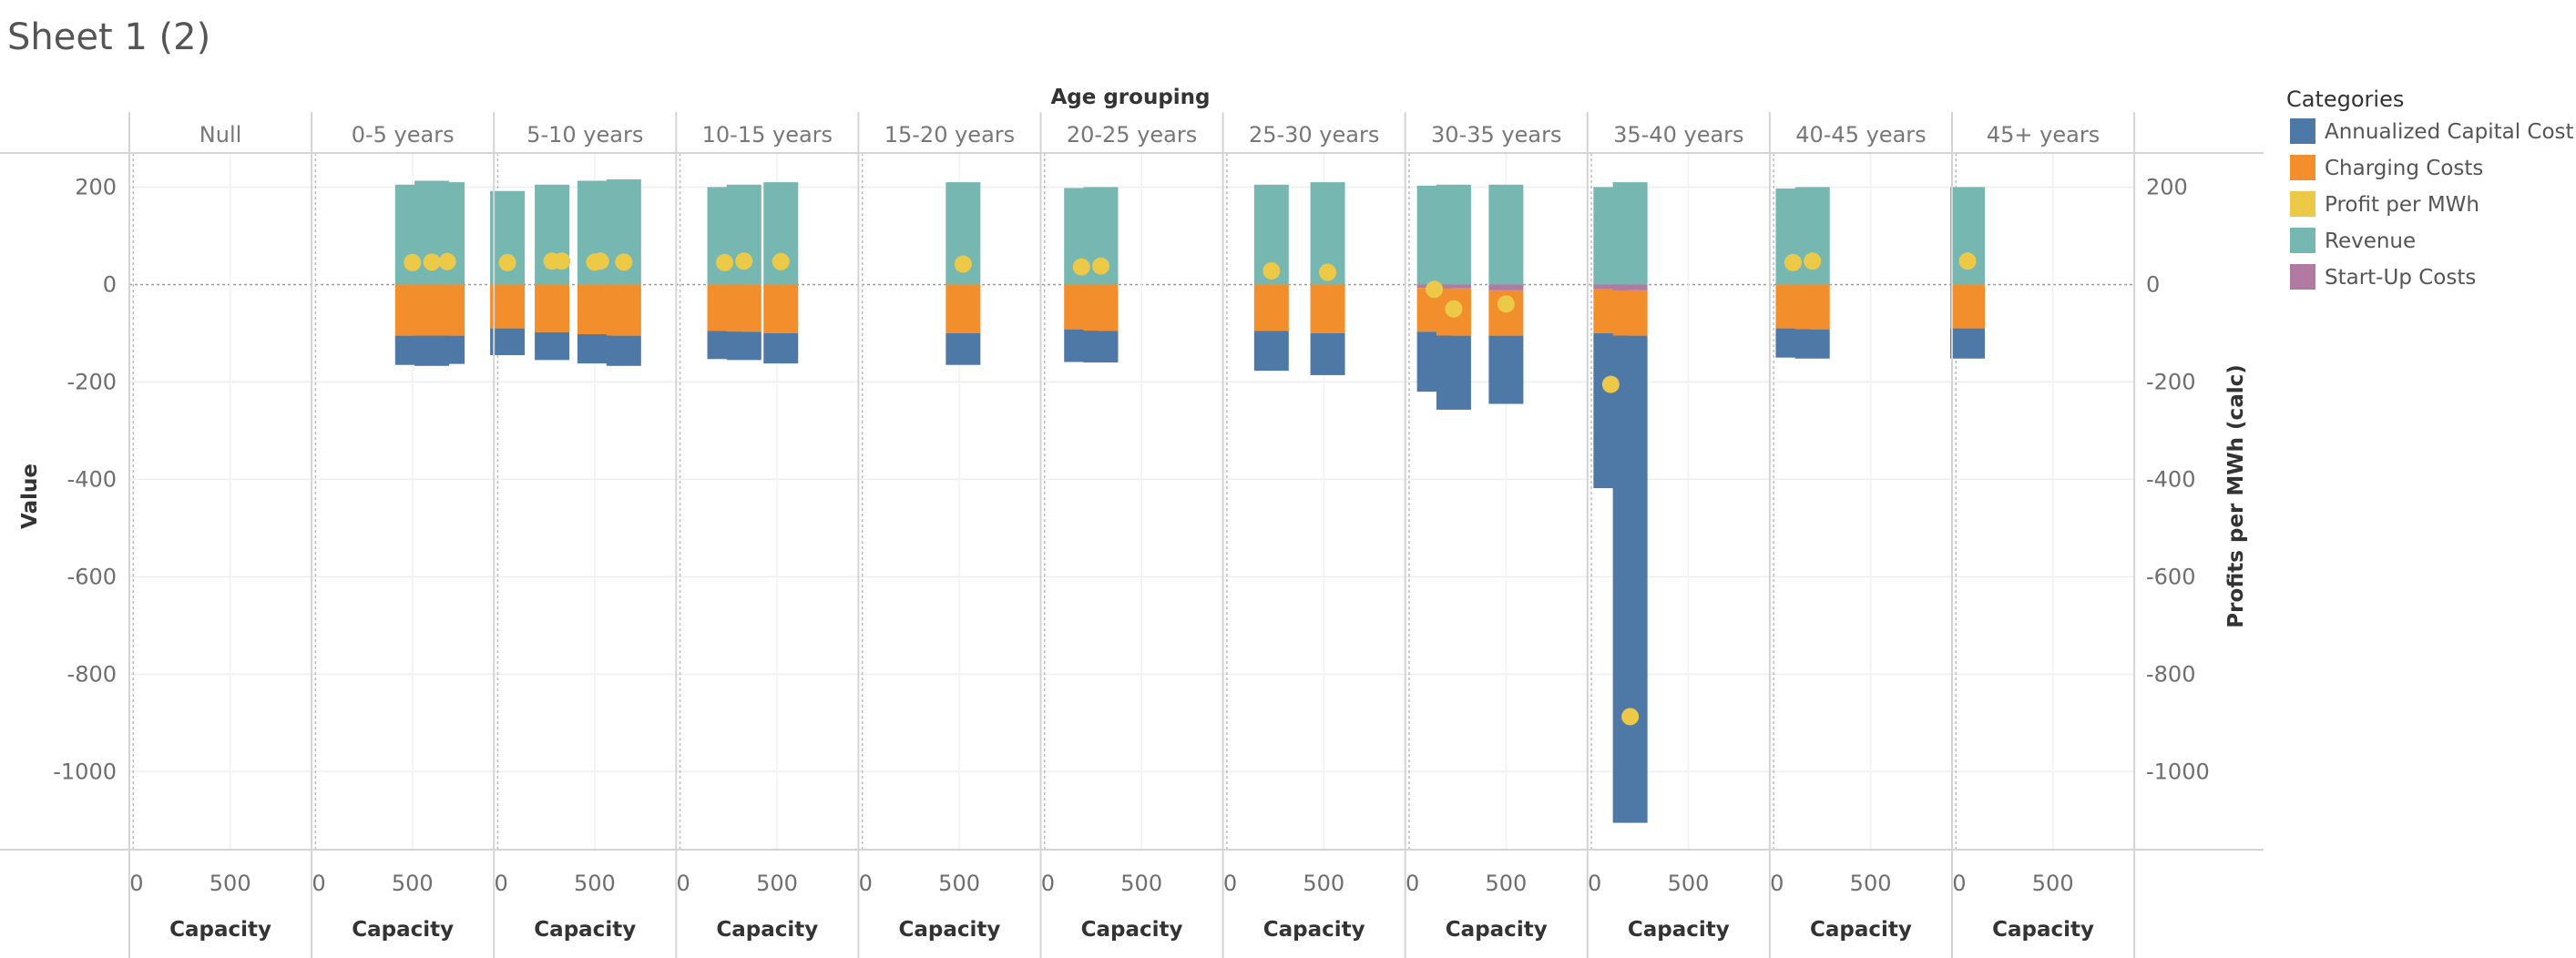 This screenshot has height=958, width=2576. I want to click on y-tick-label-right: -200, so click(2170, 381).